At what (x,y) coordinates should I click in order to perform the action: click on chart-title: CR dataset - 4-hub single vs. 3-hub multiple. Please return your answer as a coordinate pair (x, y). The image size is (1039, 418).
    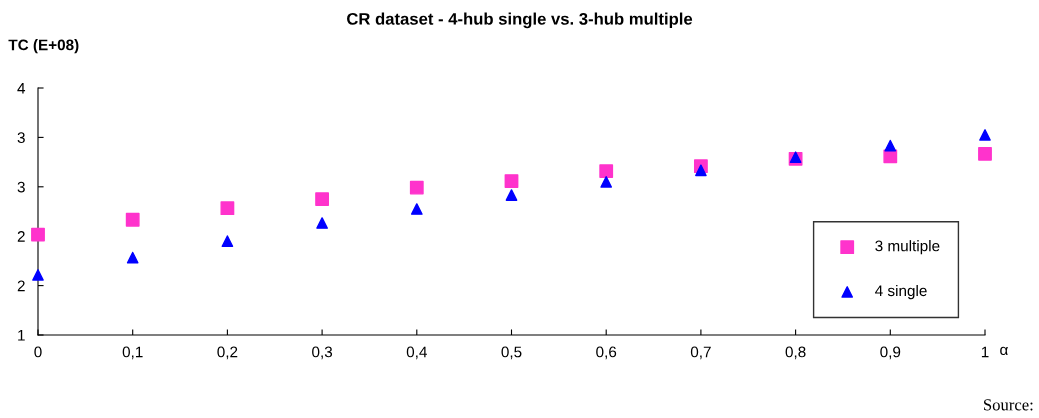
    Looking at the image, I should click on (520, 20).